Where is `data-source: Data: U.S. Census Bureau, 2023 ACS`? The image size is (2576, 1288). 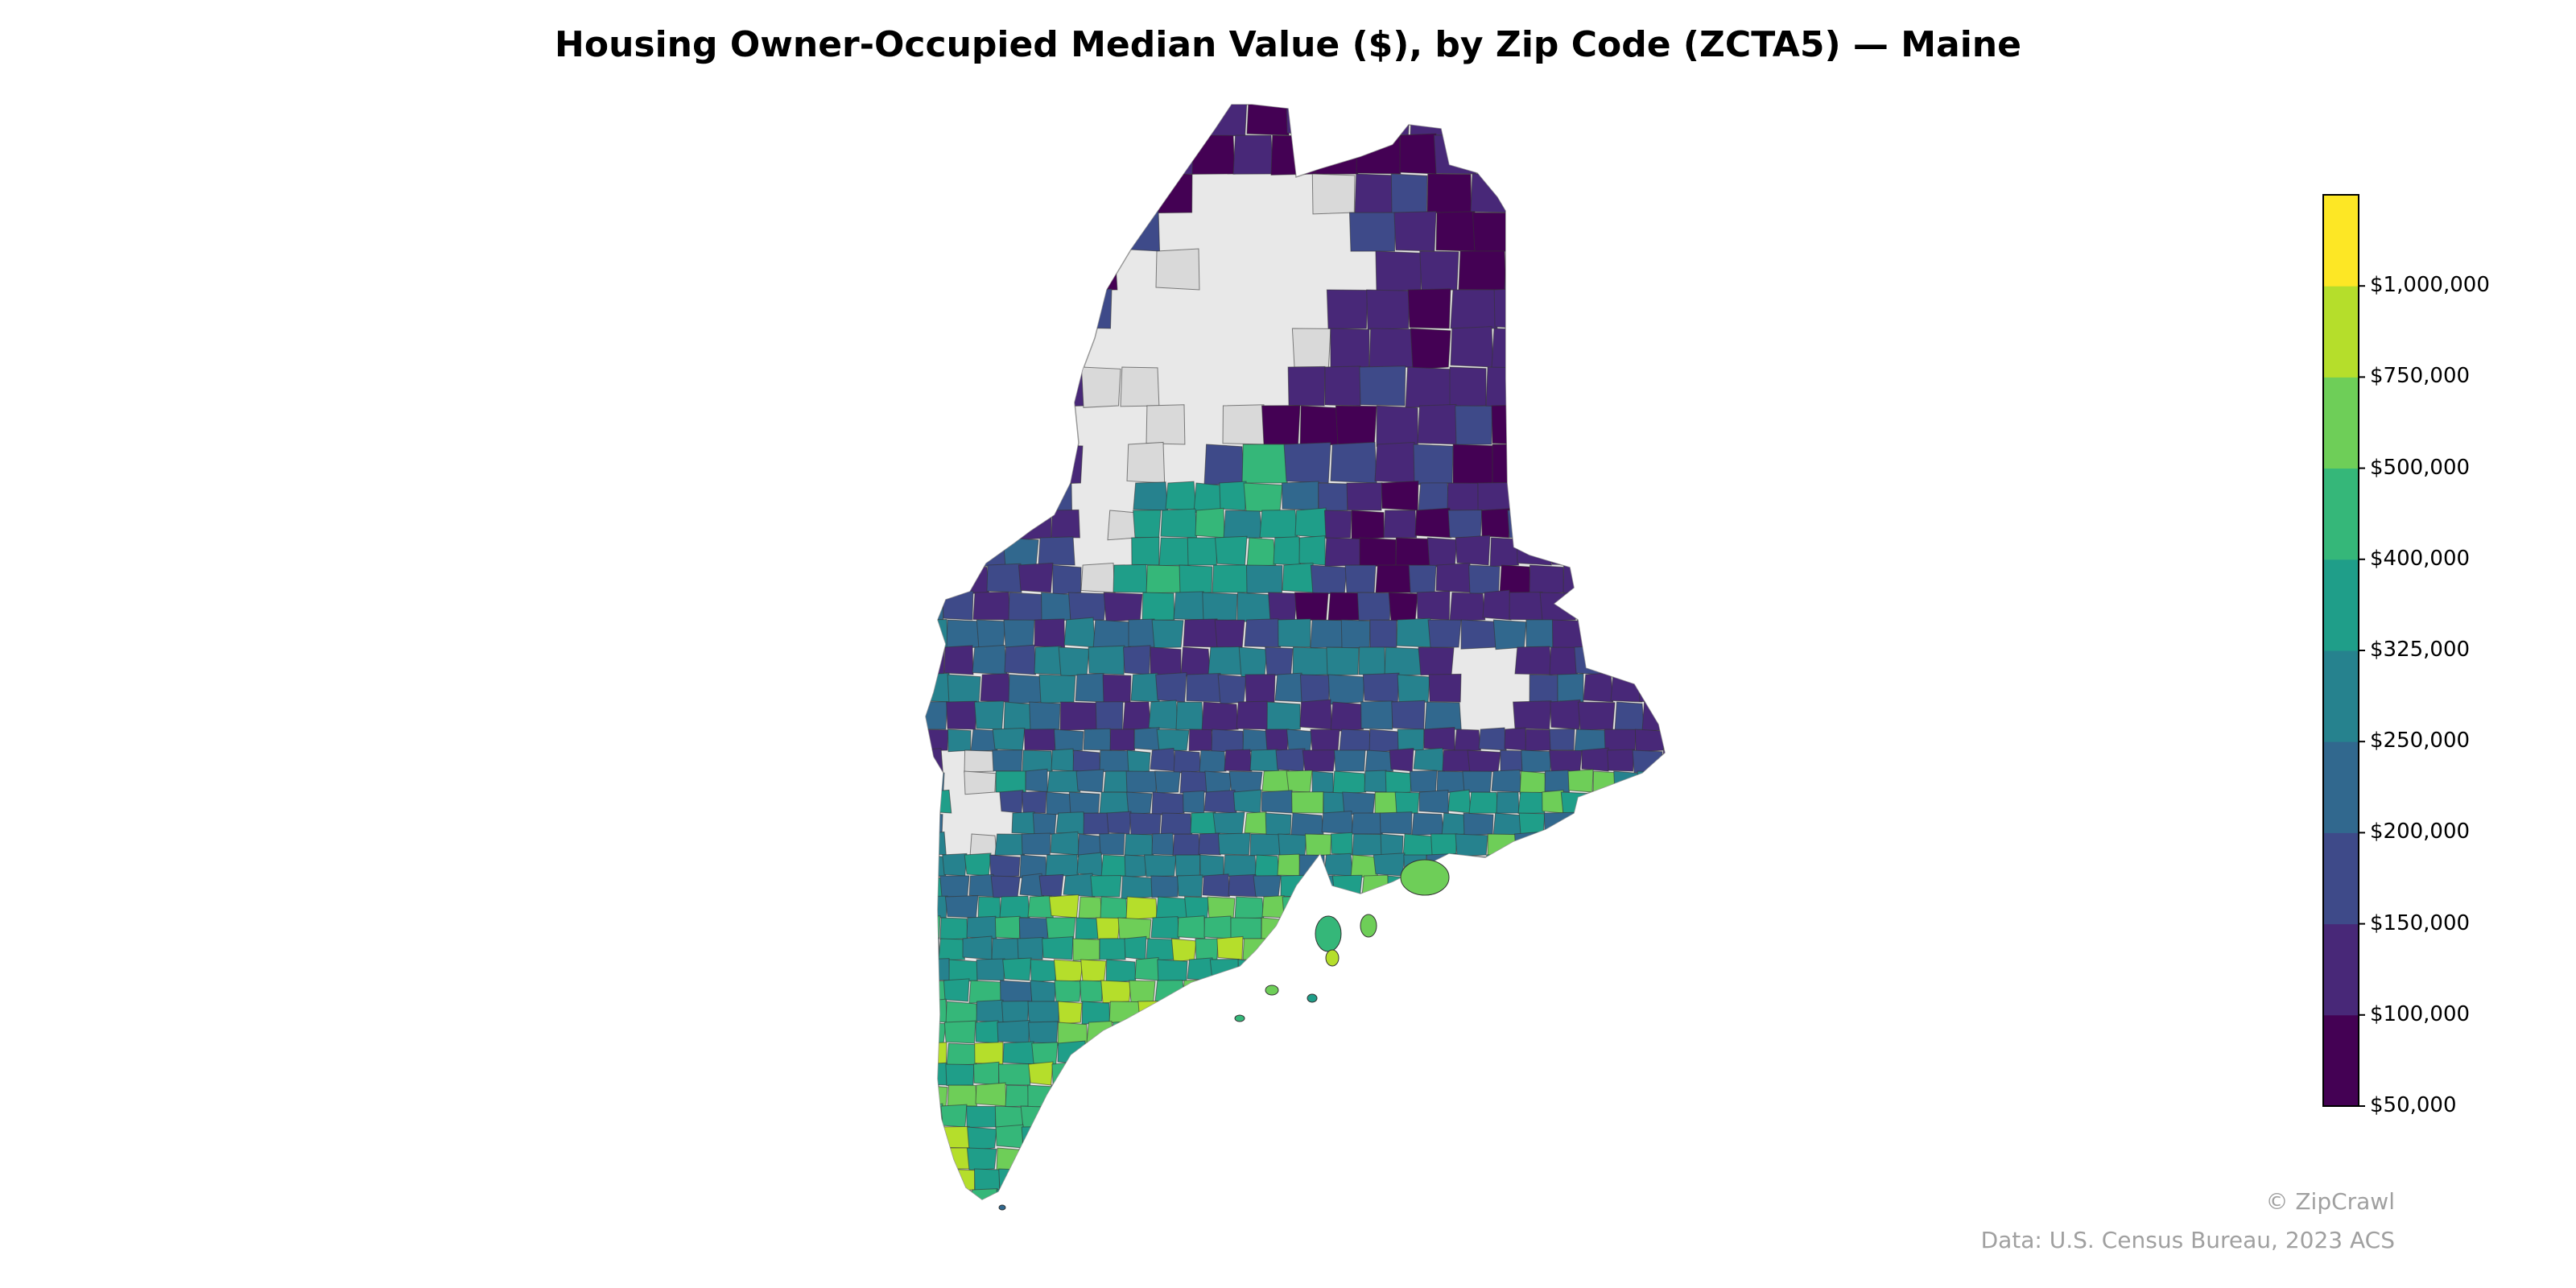 data-source: Data: U.S. Census Bureau, 2023 ACS is located at coordinates (2187, 1240).